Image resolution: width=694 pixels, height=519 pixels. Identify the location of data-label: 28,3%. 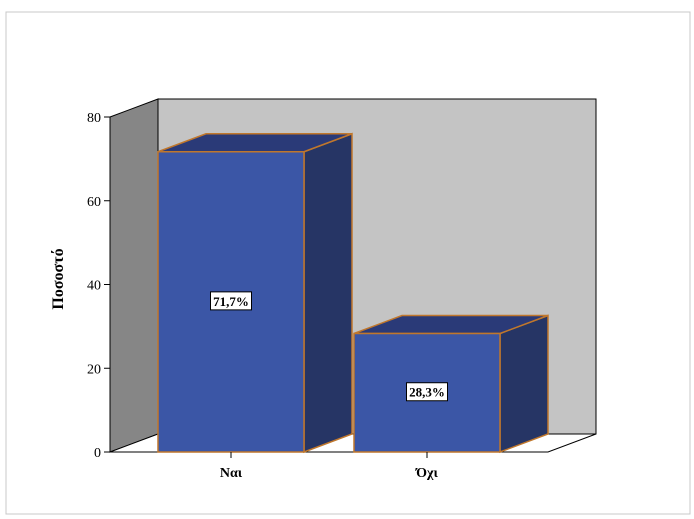
(427, 392).